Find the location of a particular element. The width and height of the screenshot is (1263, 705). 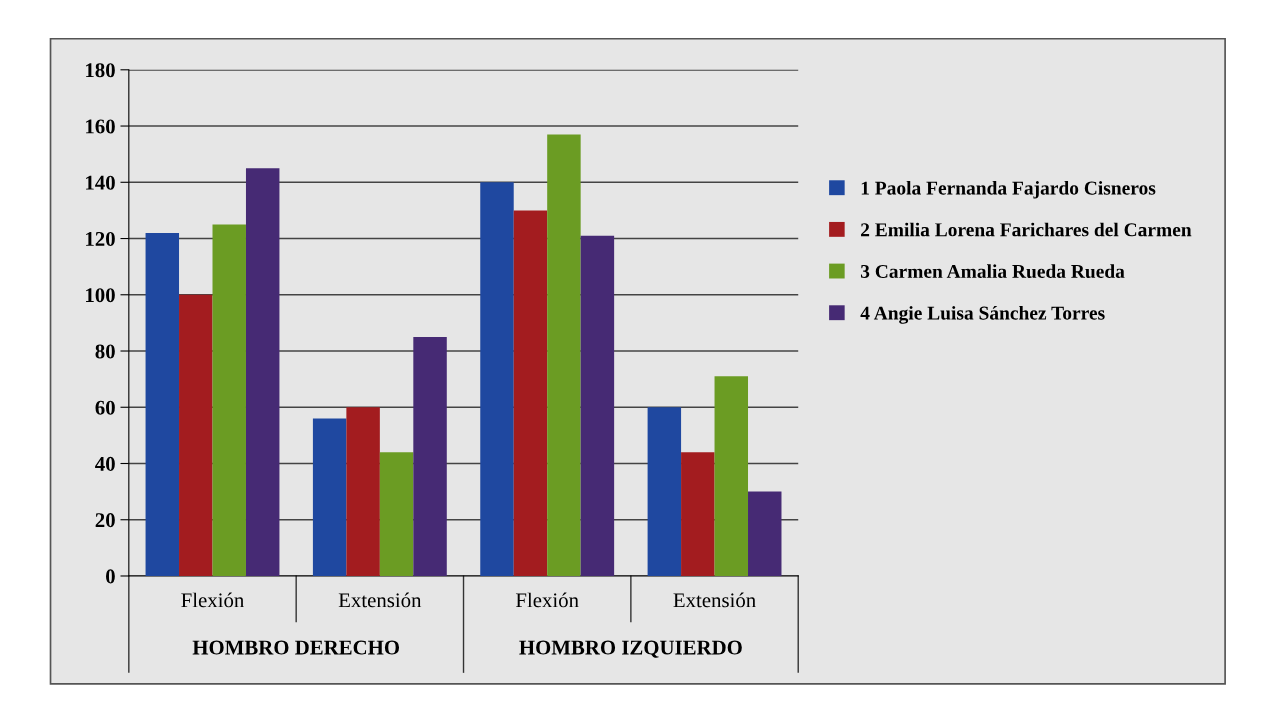

legend-label: 3 Carmen Amalia Rueda Rueda is located at coordinates (992, 271).